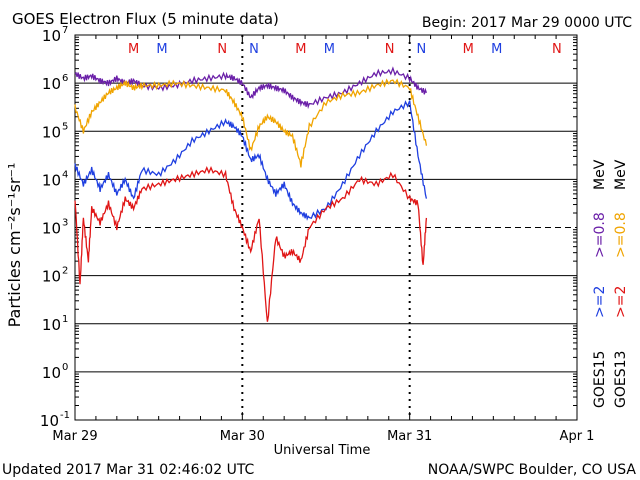 This screenshot has width=640, height=480. What do you see at coordinates (65, 271) in the screenshot?
I see `y-tick-exponent: 2` at bounding box center [65, 271].